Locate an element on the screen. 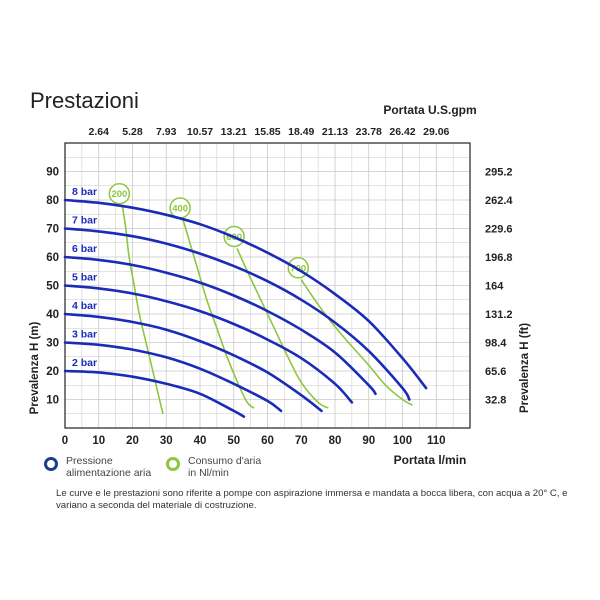 Image resolution: width=600 pixels, height=600 pixels. x-tick-label: 30 is located at coordinates (166, 441).